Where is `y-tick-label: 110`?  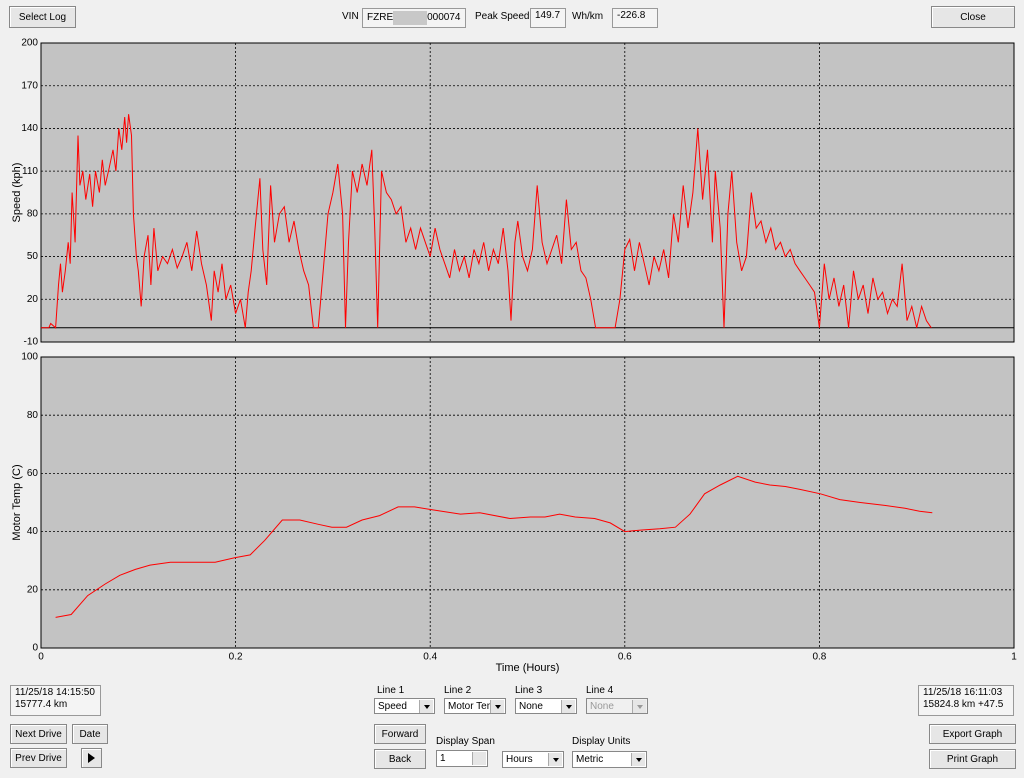
y-tick-label: 110 is located at coordinates (30, 171).